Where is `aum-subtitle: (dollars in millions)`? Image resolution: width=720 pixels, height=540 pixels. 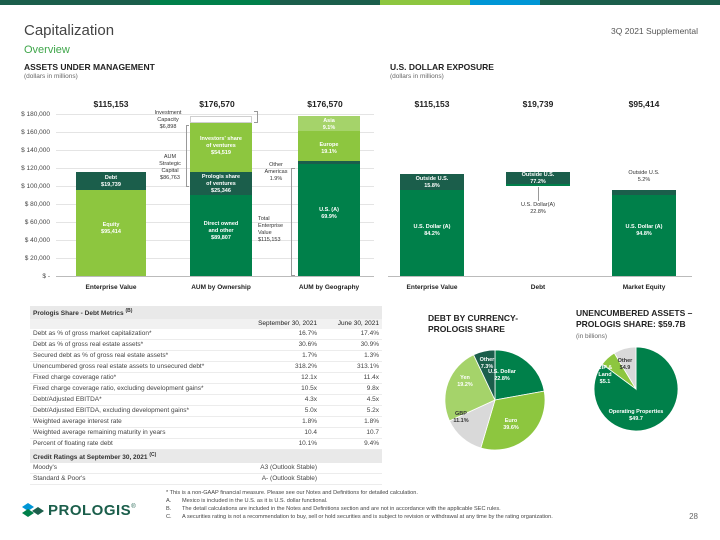
aum-subtitle: (dollars in millions) is located at coordinates (51, 76).